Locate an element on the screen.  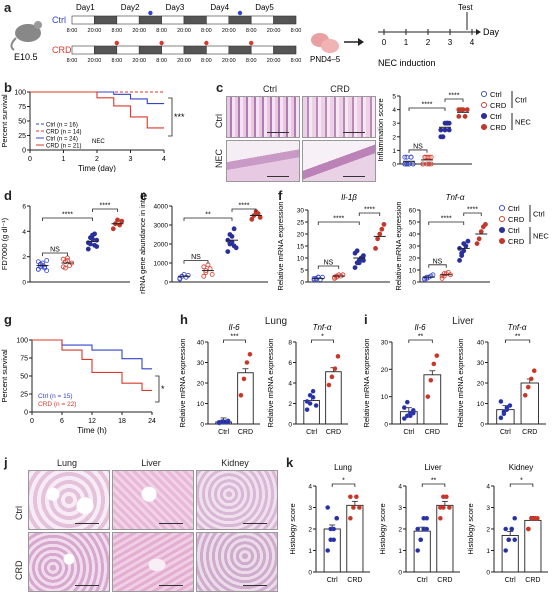
chart-d-fd7000: 0 2 4 6 FD7000 (g dl⁻¹) **** **** NS is located at coordinates (65, 245).